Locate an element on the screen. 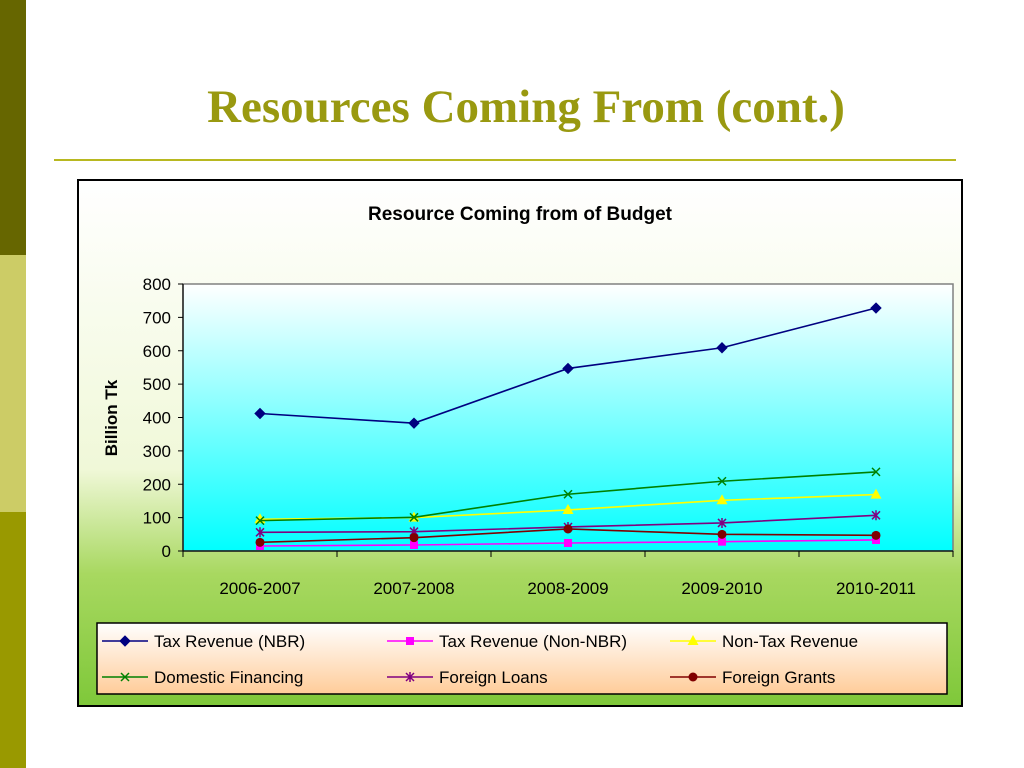 The height and width of the screenshot is (768, 1024). legend-box is located at coordinates (522, 658).